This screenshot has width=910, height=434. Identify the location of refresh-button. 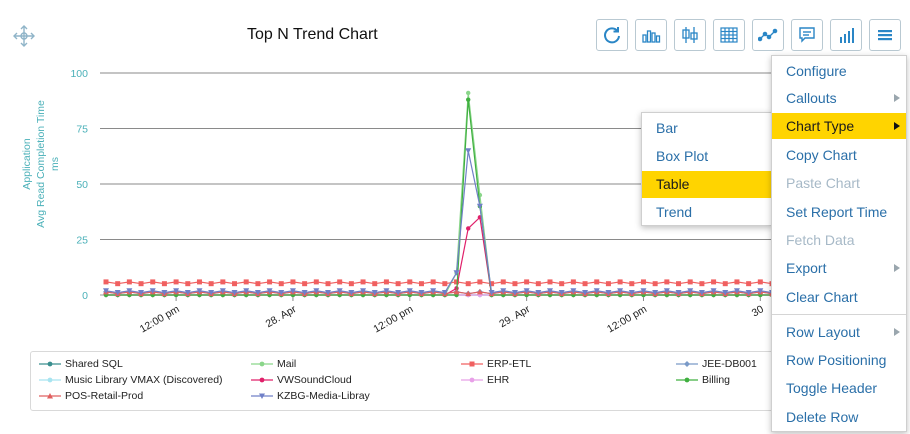
(612, 35).